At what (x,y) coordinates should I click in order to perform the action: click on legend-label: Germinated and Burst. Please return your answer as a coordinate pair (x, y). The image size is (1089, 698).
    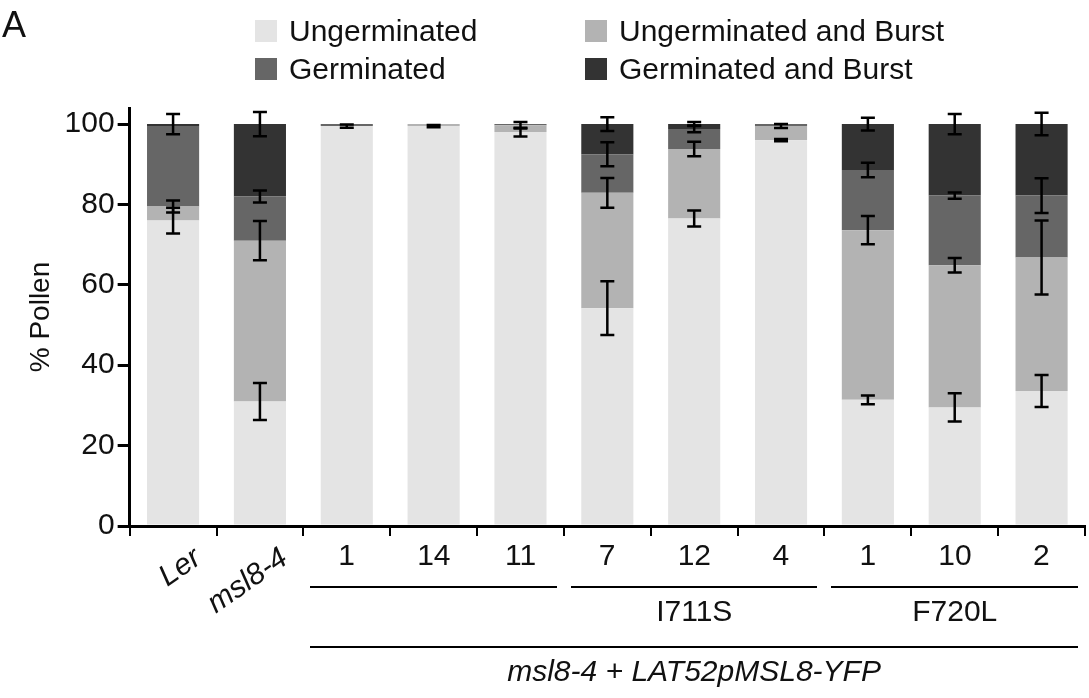
    Looking at the image, I should click on (766, 69).